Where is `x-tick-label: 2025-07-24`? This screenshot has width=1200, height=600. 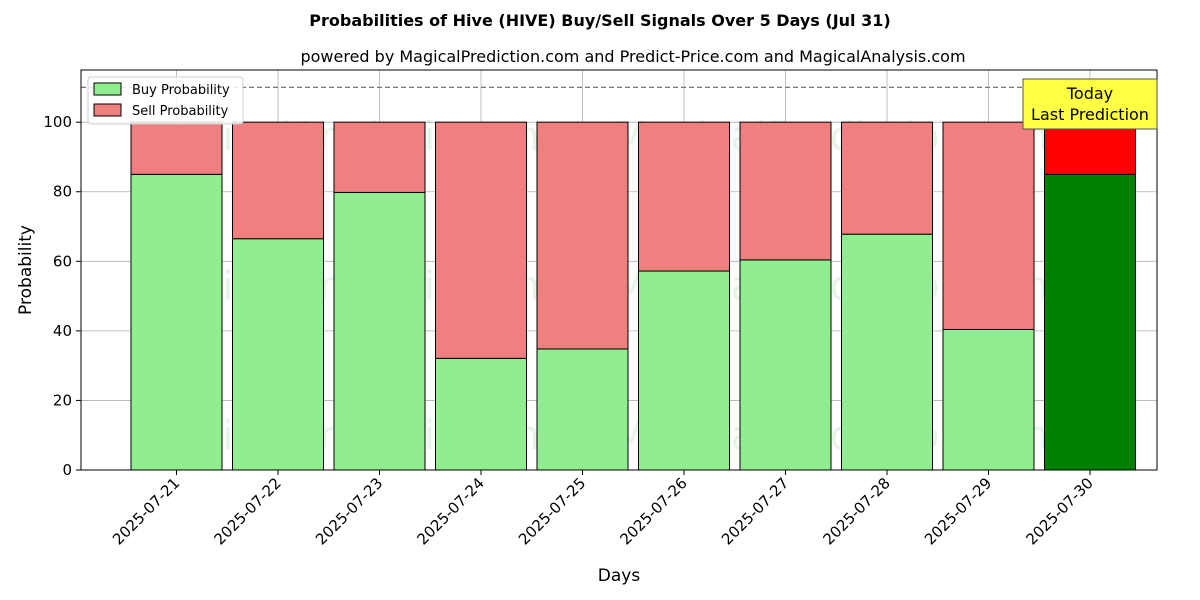
x-tick-label: 2025-07-24 is located at coordinates (450, 511).